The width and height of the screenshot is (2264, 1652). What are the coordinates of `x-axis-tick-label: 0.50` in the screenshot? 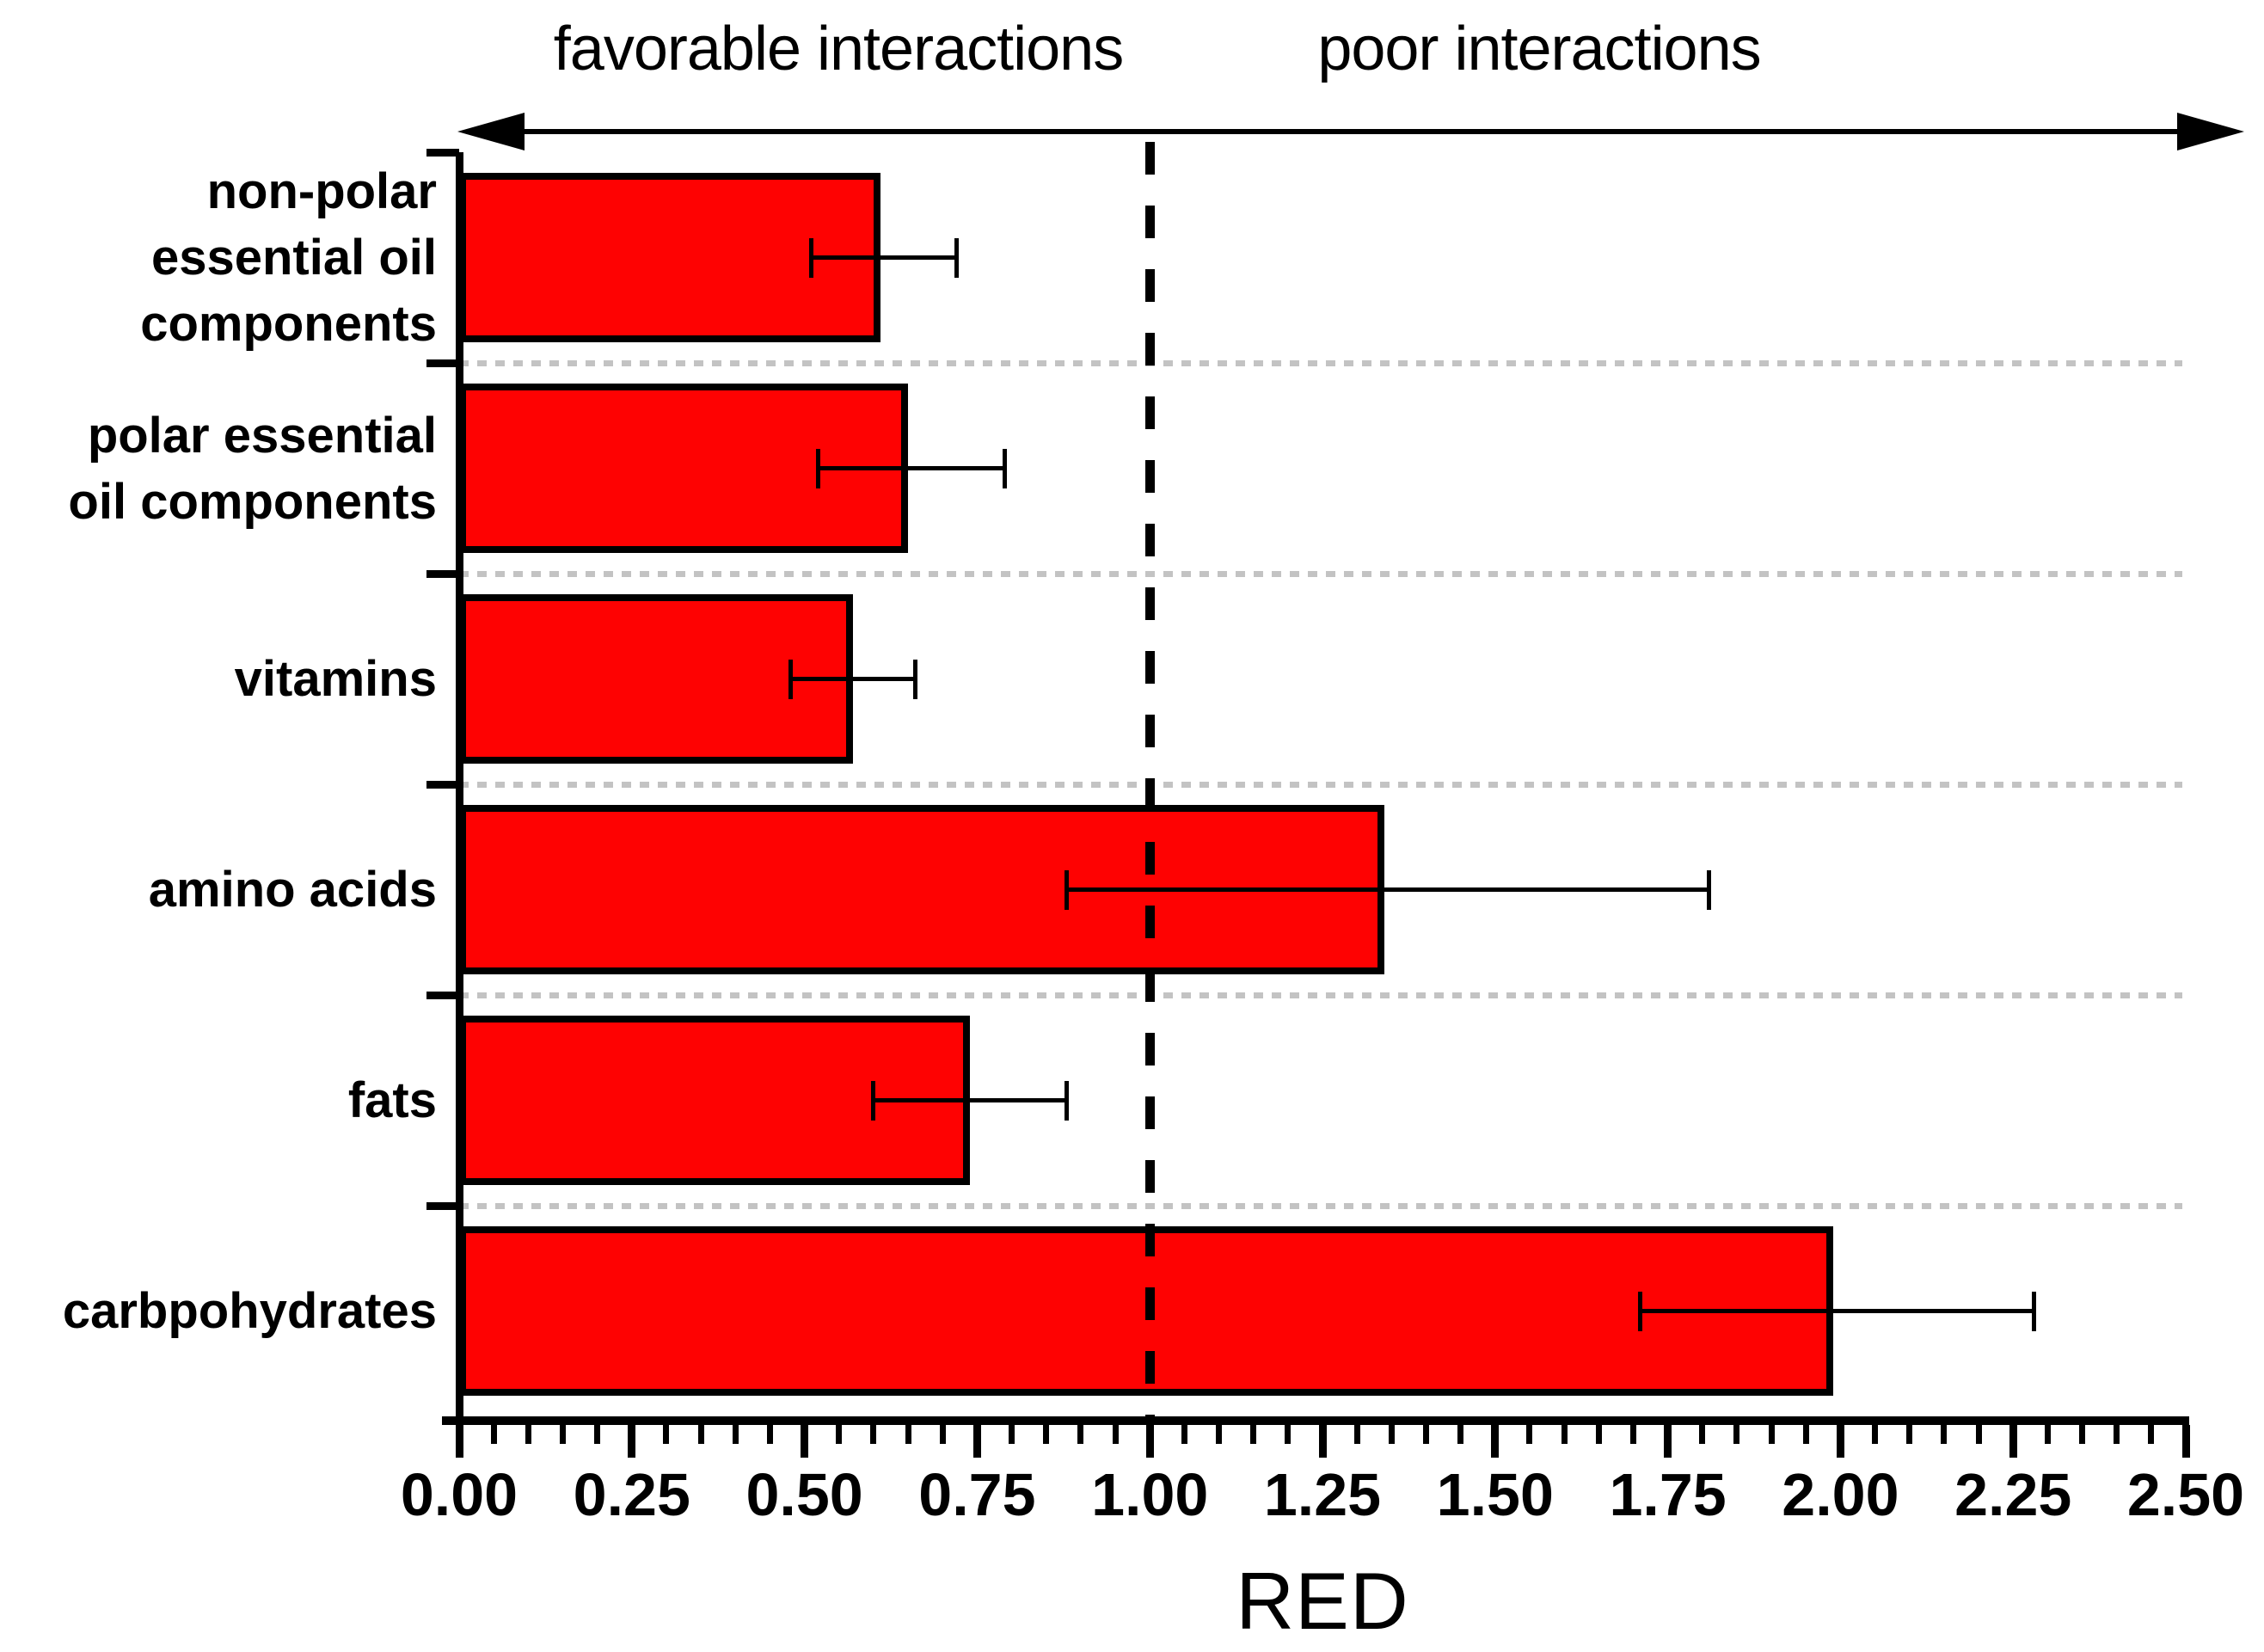 It's located at (804, 1494).